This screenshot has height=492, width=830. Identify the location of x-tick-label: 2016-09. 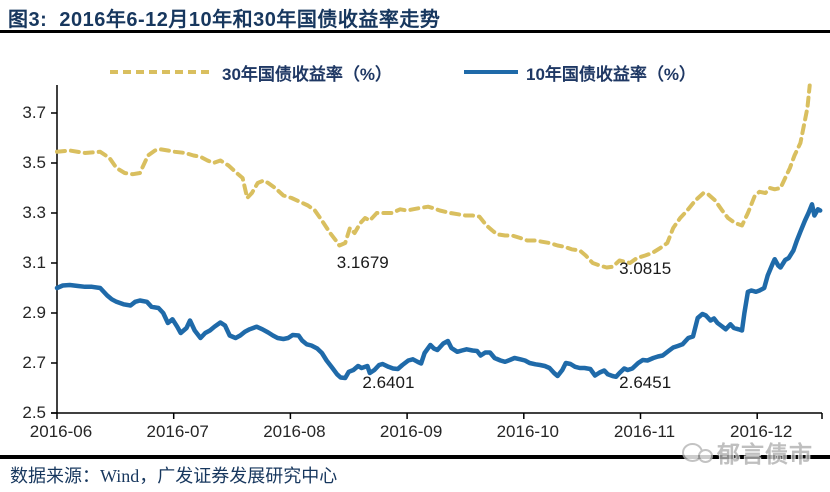
(411, 431).